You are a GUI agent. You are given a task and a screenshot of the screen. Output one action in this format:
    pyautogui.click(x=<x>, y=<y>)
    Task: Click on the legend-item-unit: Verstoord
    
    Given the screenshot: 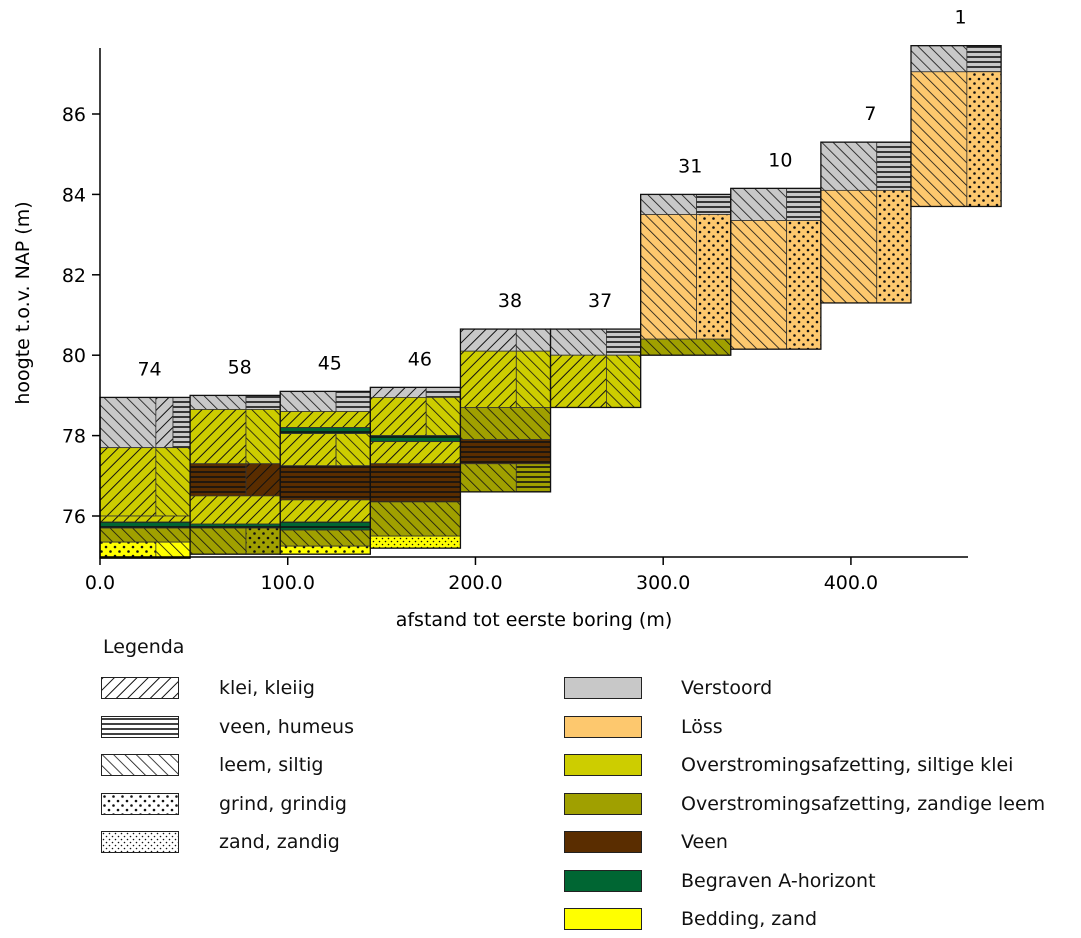 What is the action you would take?
    pyautogui.click(x=668, y=688)
    